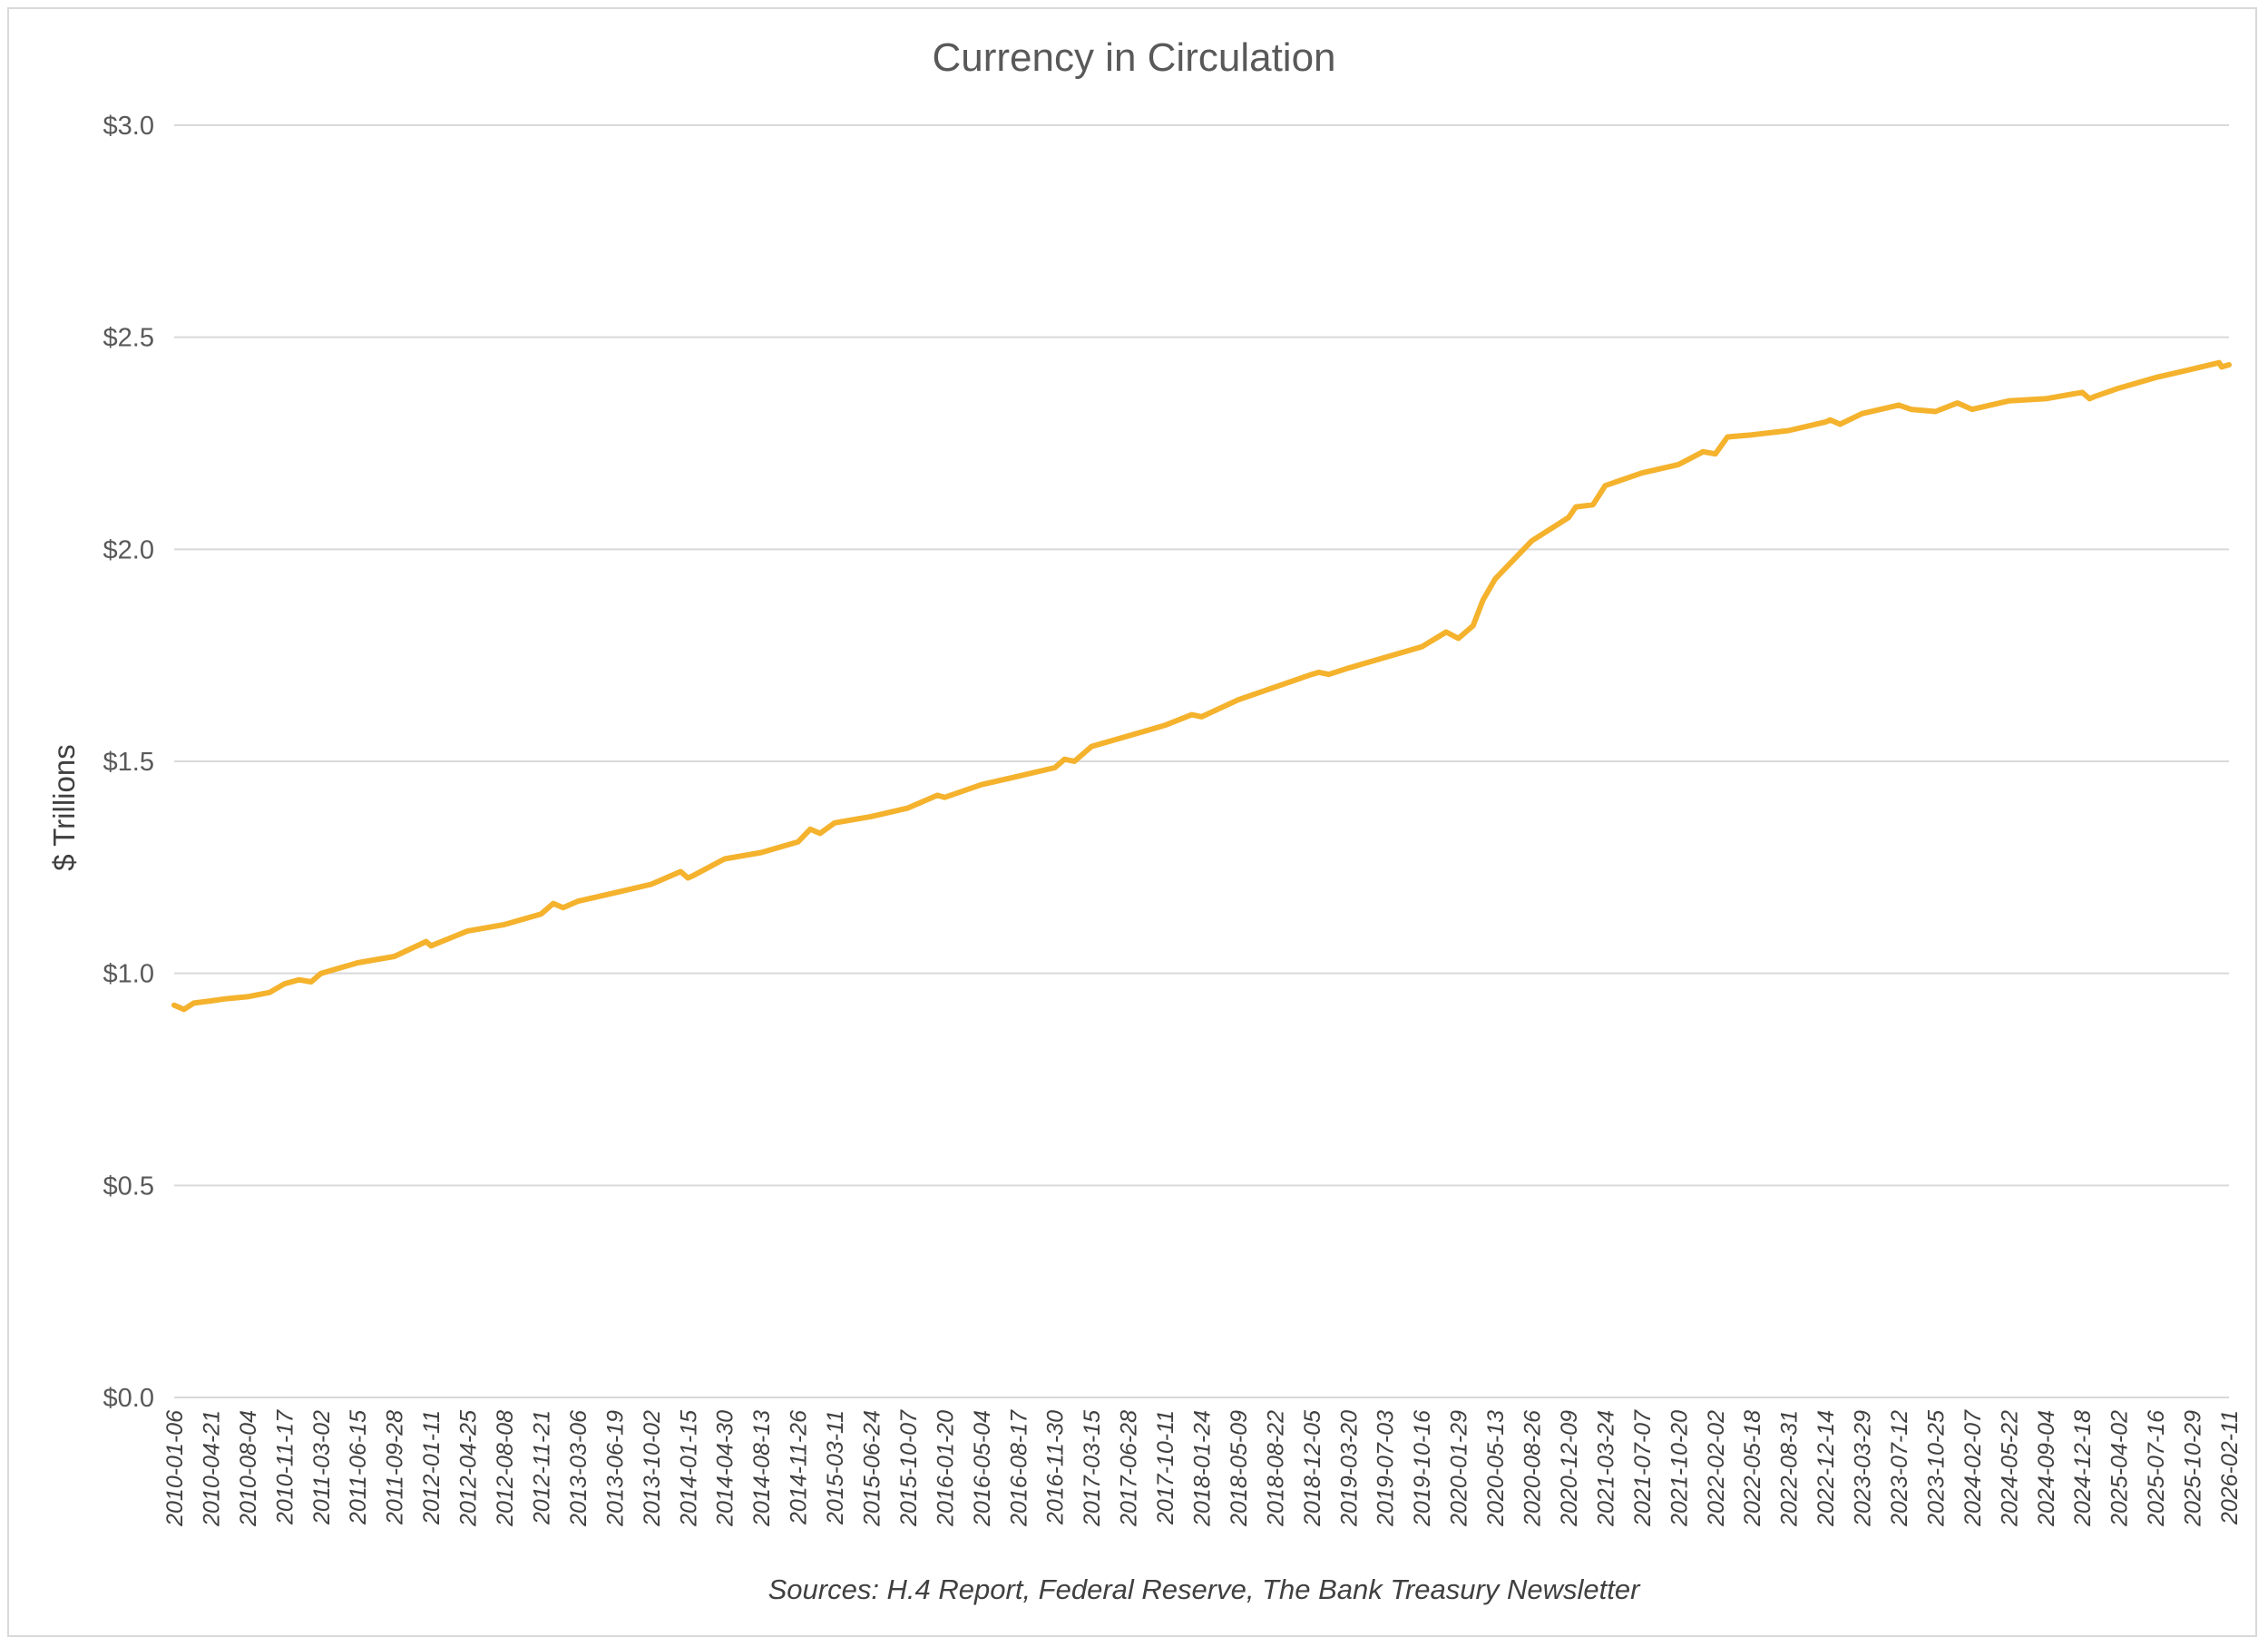 This screenshot has height=1647, width=2268. What do you see at coordinates (64, 807) in the screenshot?
I see `y-axis-label: $ Trillions` at bounding box center [64, 807].